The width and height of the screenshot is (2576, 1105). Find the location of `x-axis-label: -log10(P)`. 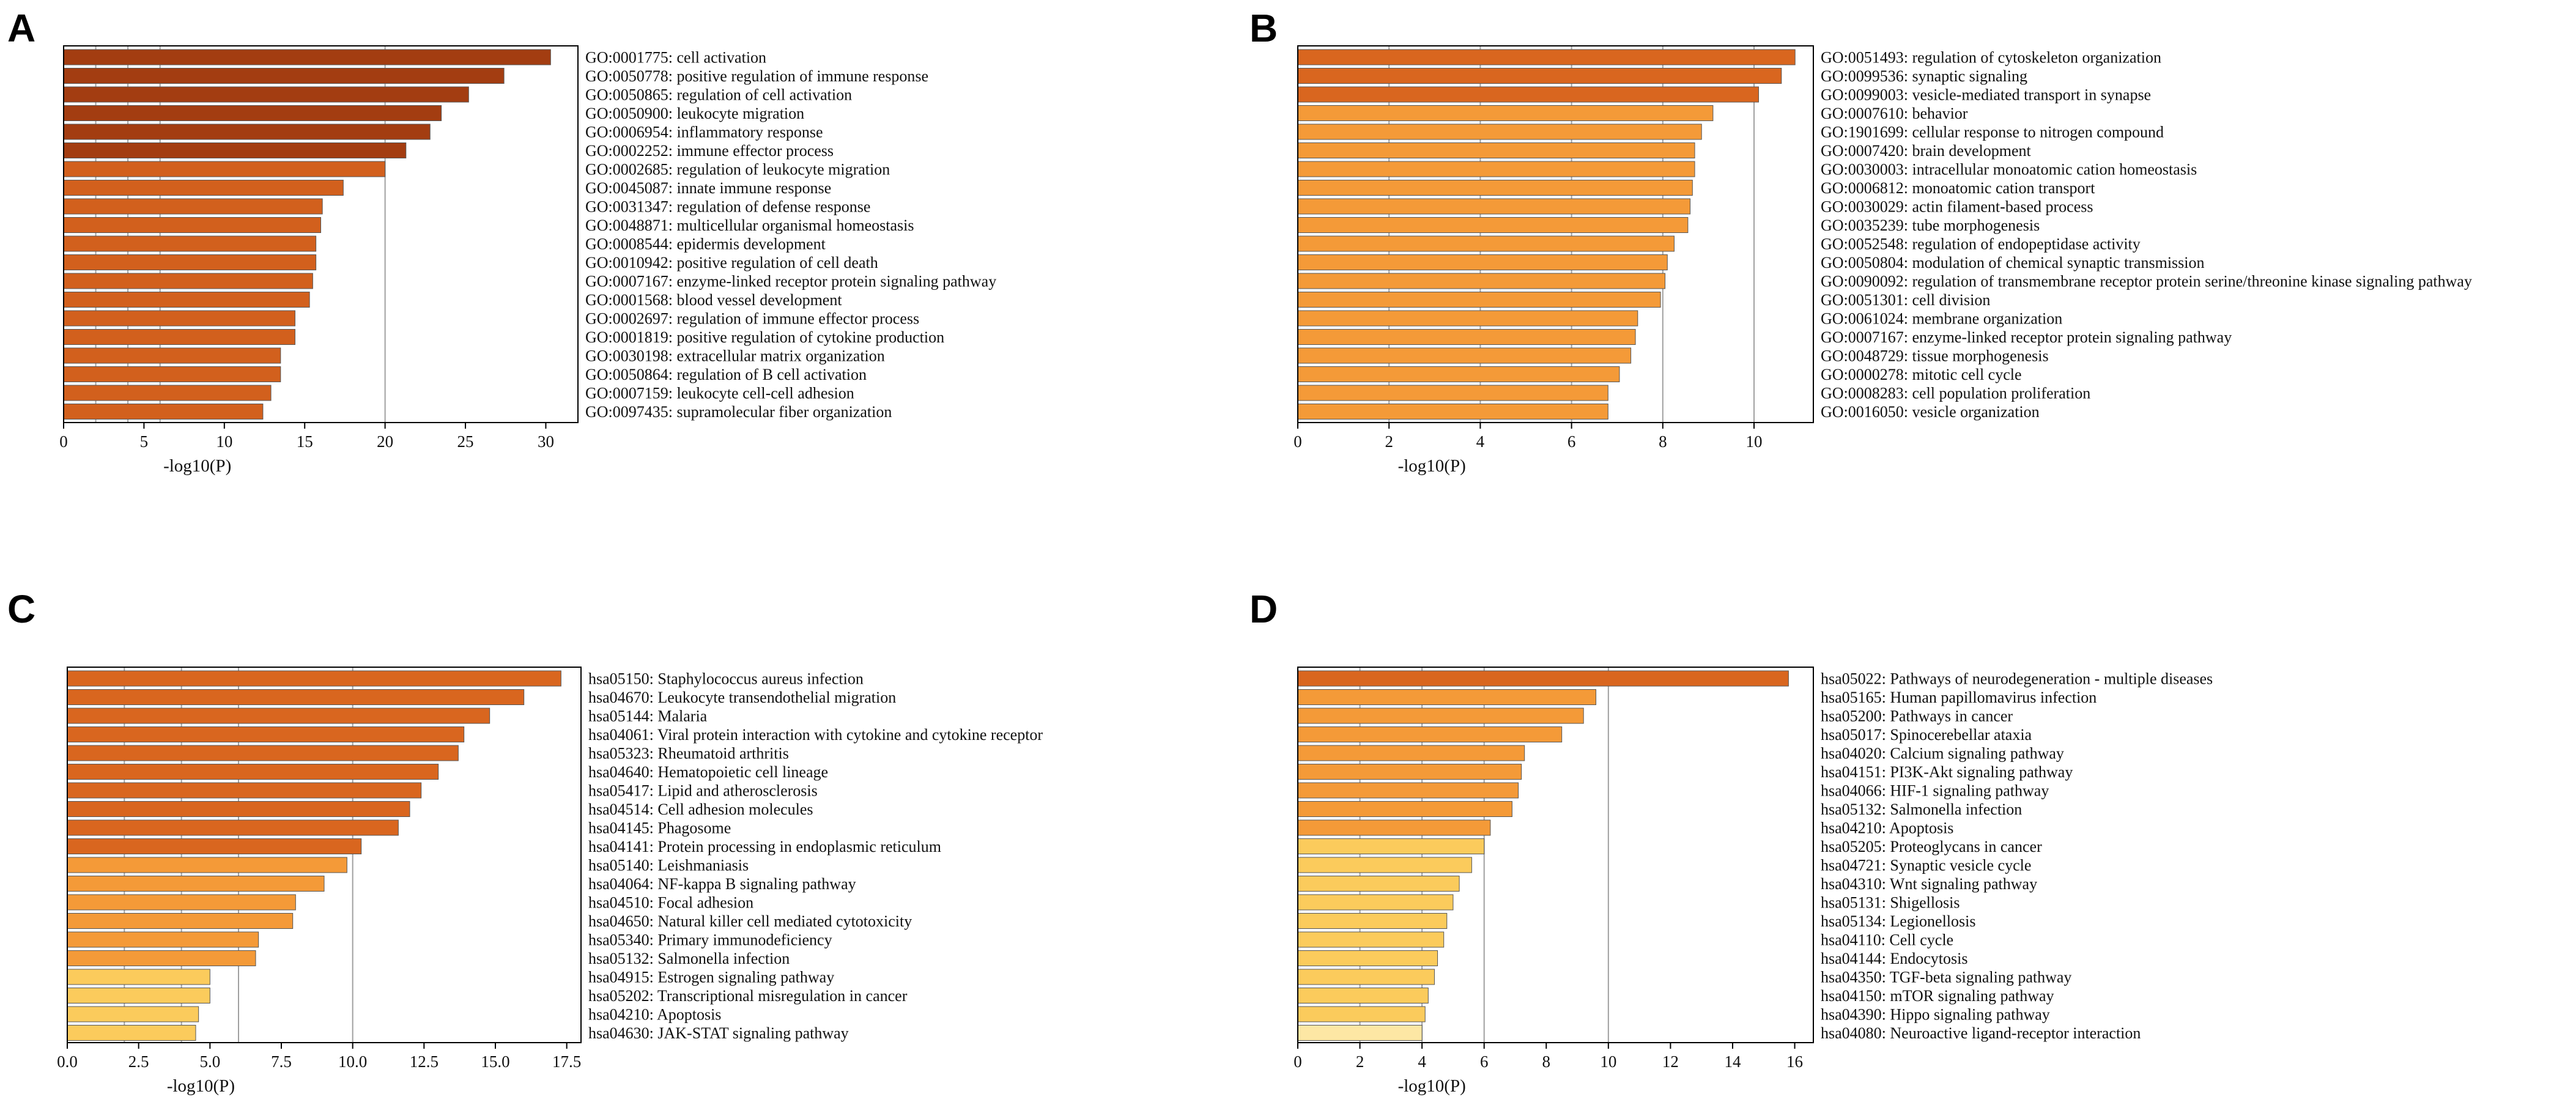

x-axis-label: -log10(P) is located at coordinates (1432, 1086).